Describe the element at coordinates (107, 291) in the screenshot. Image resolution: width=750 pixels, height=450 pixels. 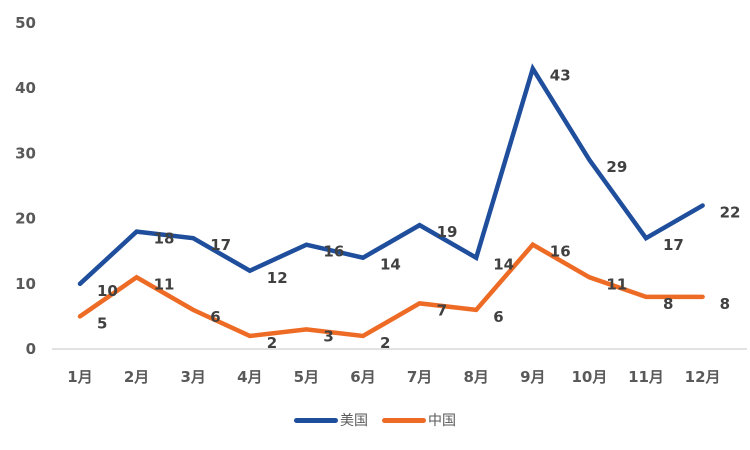
I see `data-label: 10` at that location.